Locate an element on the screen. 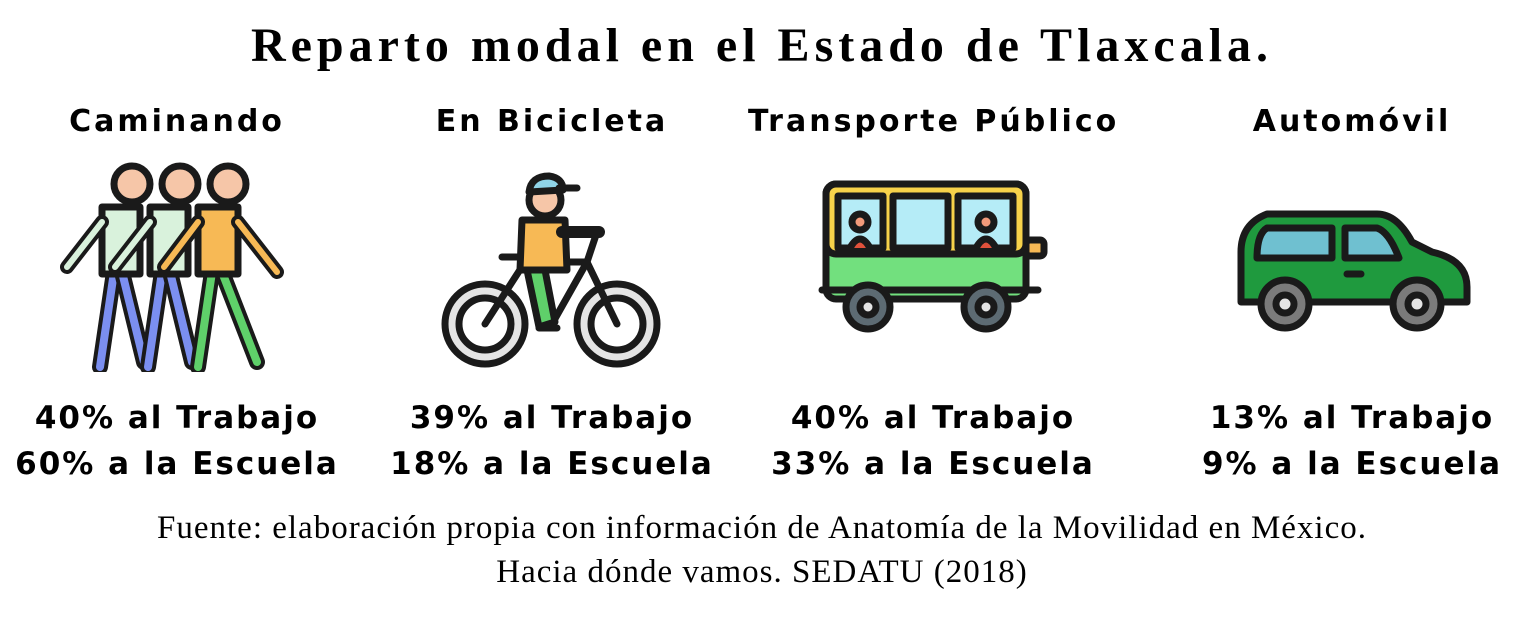  mode-label: Automóvil is located at coordinates (1352, 121).